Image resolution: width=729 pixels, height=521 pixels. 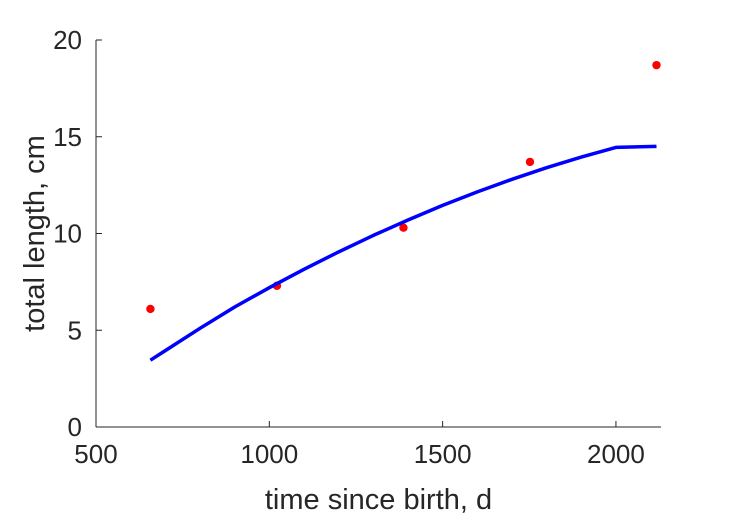 What do you see at coordinates (378, 500) in the screenshot?
I see `x-axis-title: time since birth, d` at bounding box center [378, 500].